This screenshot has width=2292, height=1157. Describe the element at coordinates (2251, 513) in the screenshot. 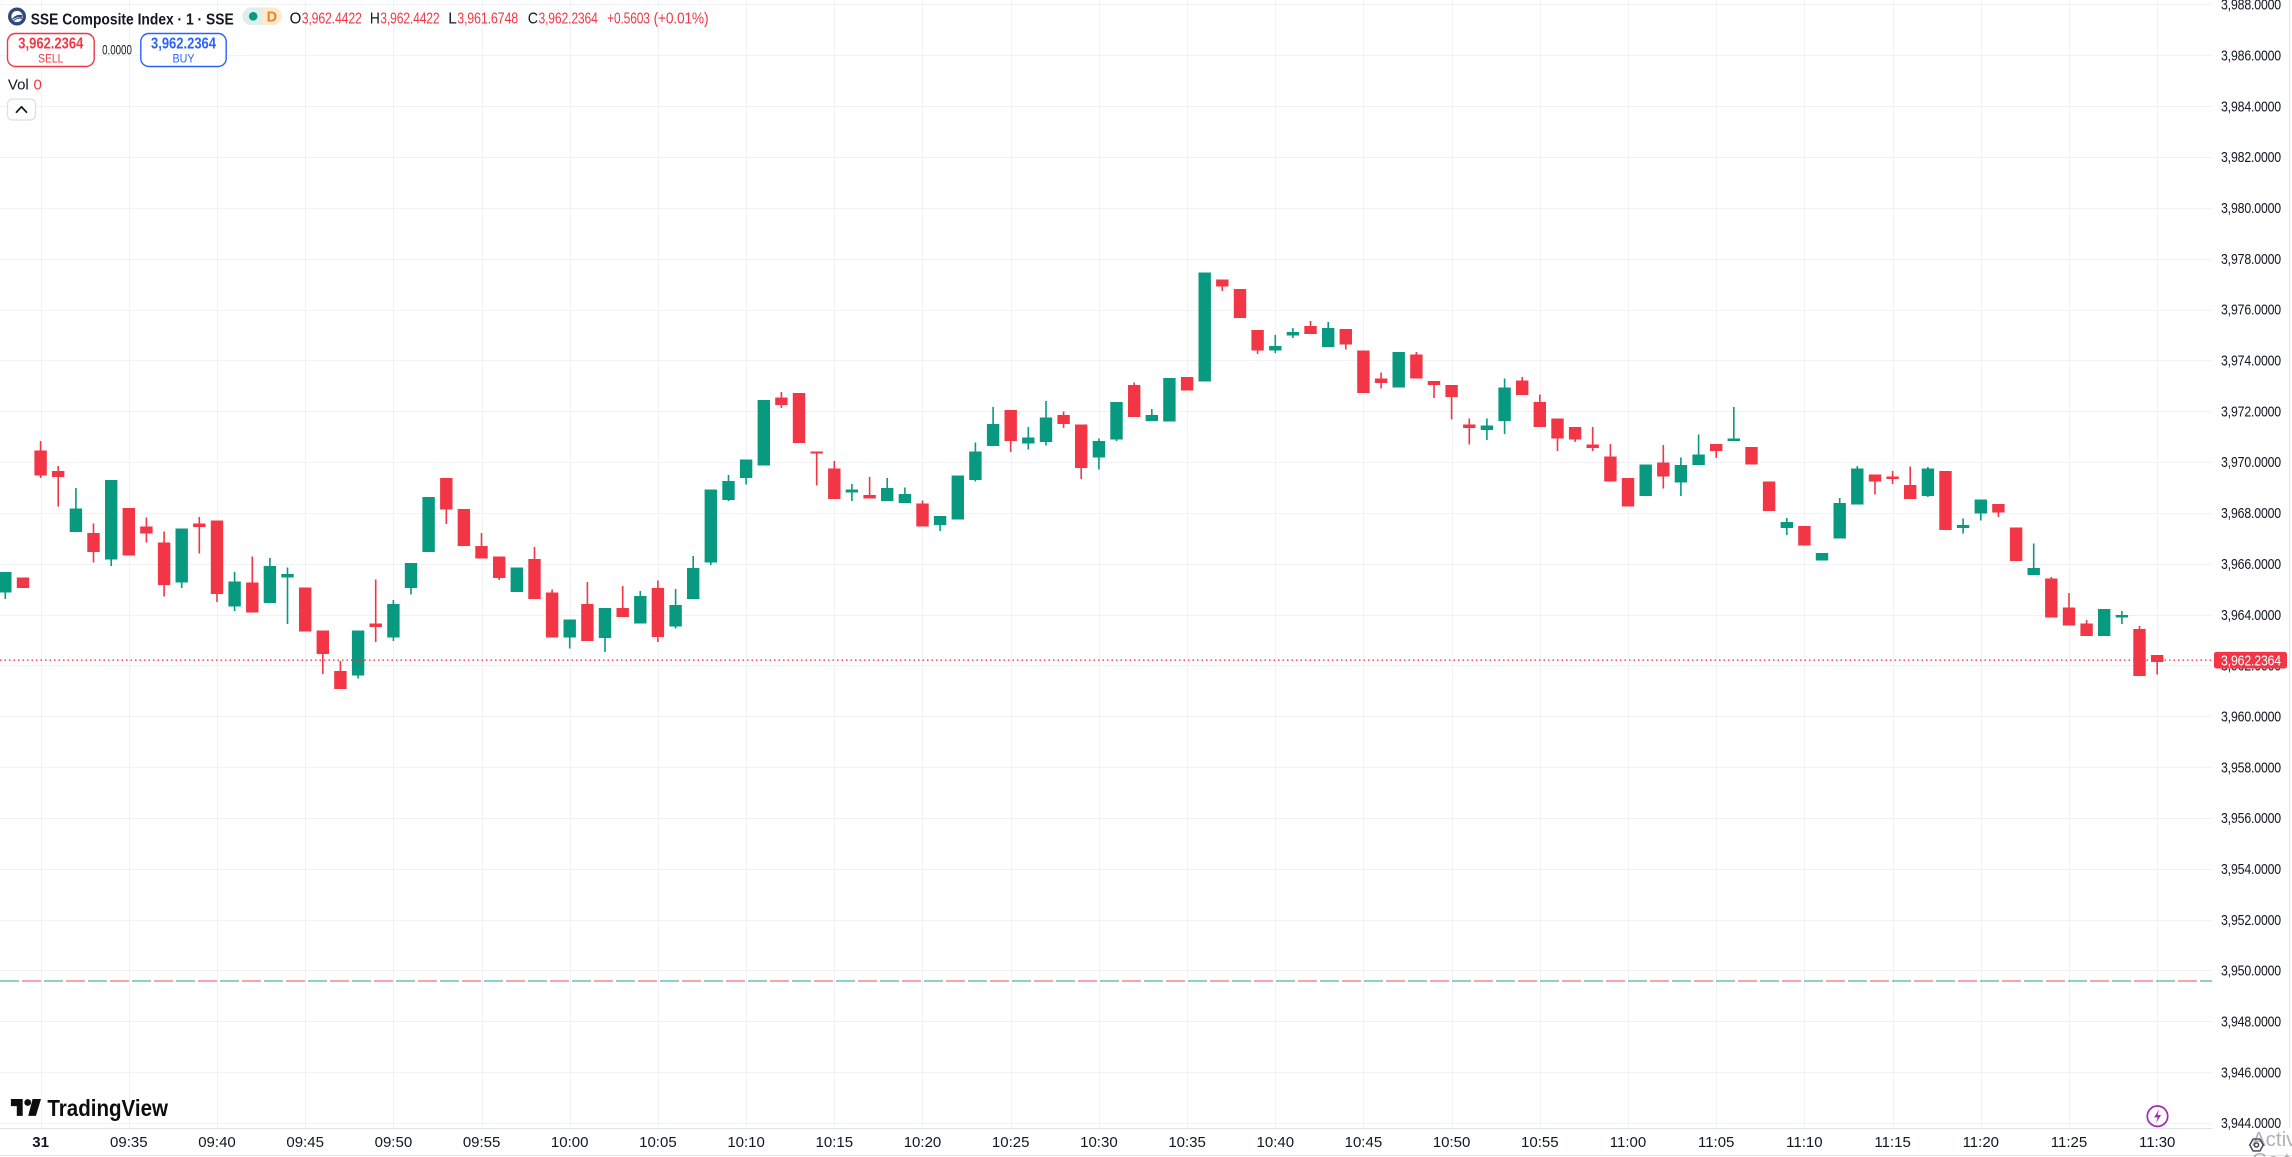

I see `svg-text: 3,968.0000` at that location.